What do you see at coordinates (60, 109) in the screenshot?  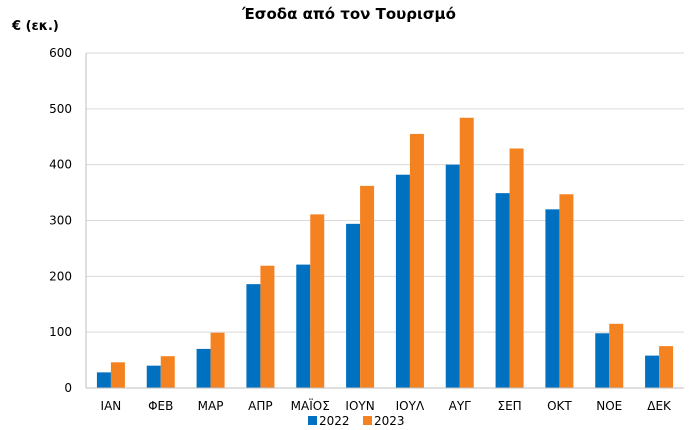 I see `y-tick-label: 500` at bounding box center [60, 109].